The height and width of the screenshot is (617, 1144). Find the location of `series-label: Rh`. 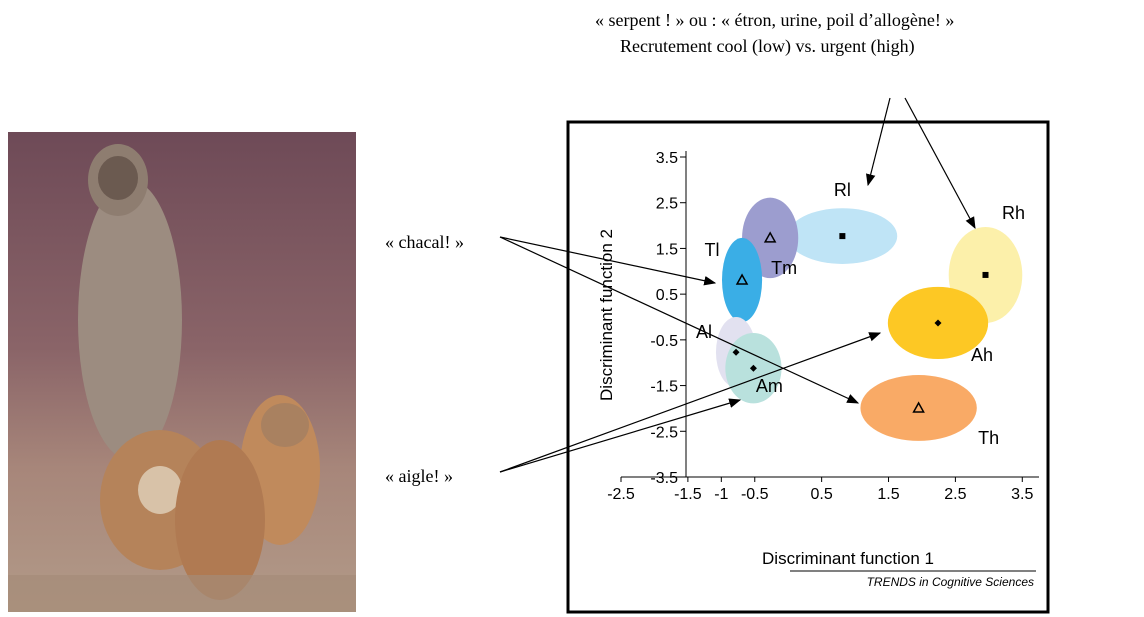

series-label: Rh is located at coordinates (1013, 213).